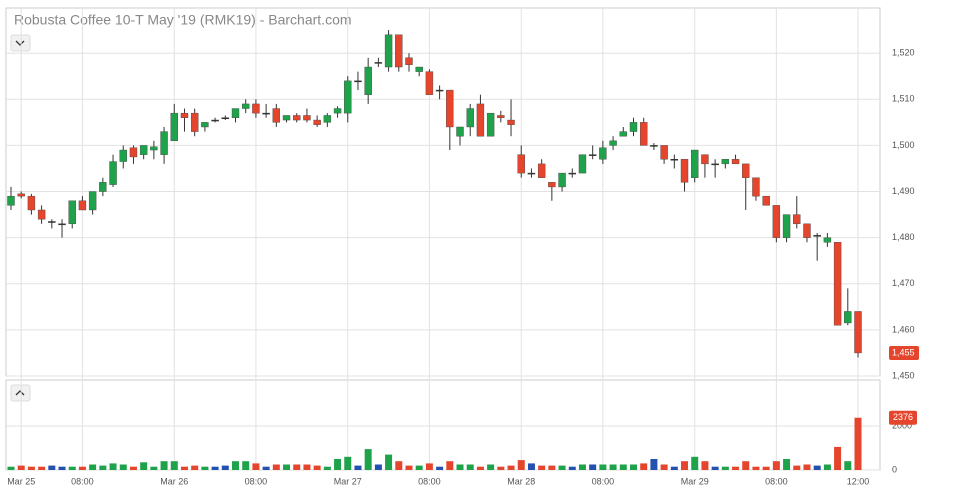 The height and width of the screenshot is (491, 954). Describe the element at coordinates (903, 375) in the screenshot. I see `y-tick-label: 1,450` at that location.